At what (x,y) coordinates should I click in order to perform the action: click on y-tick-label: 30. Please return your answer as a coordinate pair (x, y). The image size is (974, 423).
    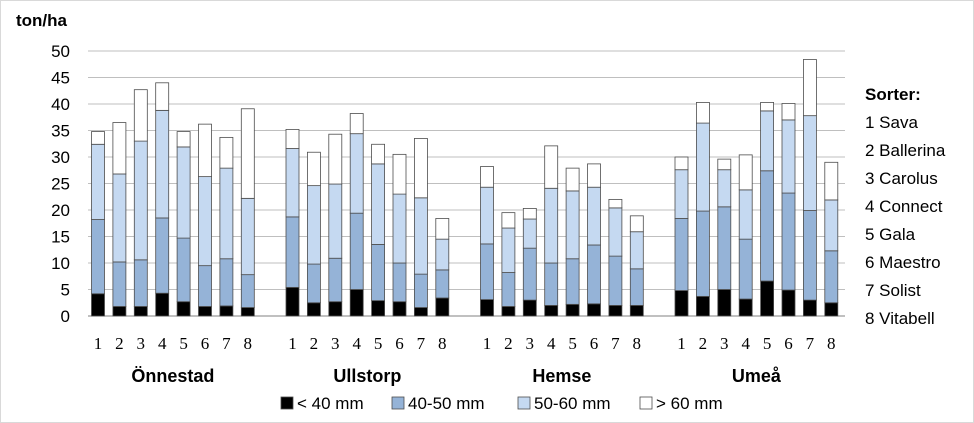
    Looking at the image, I should click on (60, 157).